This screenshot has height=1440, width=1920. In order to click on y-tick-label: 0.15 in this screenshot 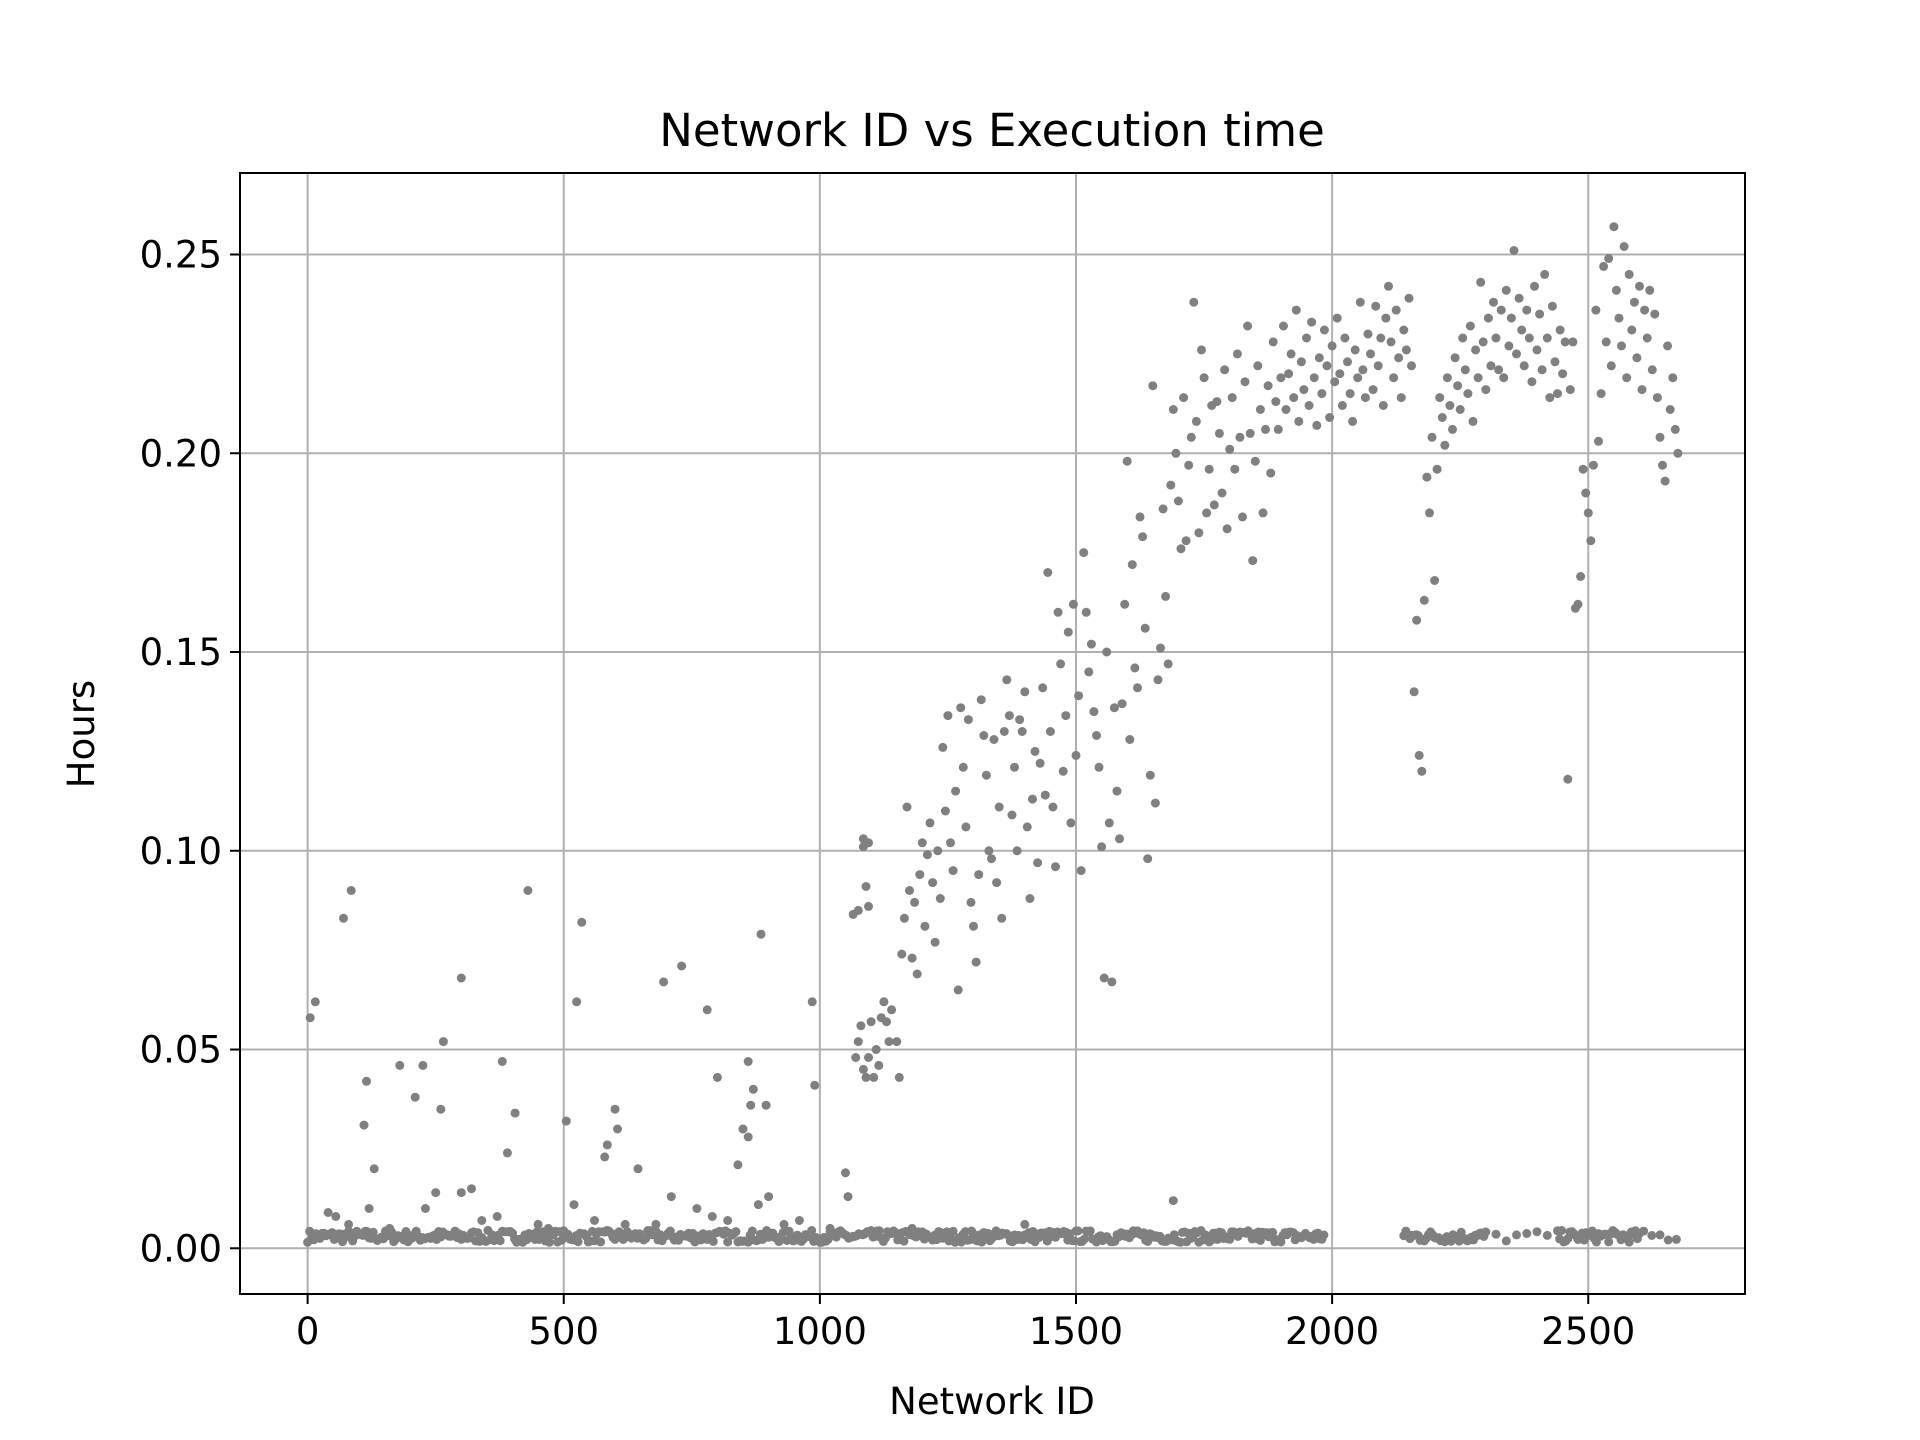, I will do `click(181, 652)`.